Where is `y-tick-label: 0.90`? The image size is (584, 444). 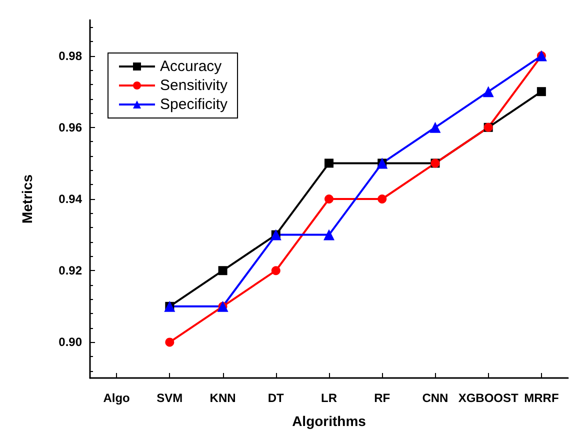 y-tick-label: 0.90 is located at coordinates (70, 342).